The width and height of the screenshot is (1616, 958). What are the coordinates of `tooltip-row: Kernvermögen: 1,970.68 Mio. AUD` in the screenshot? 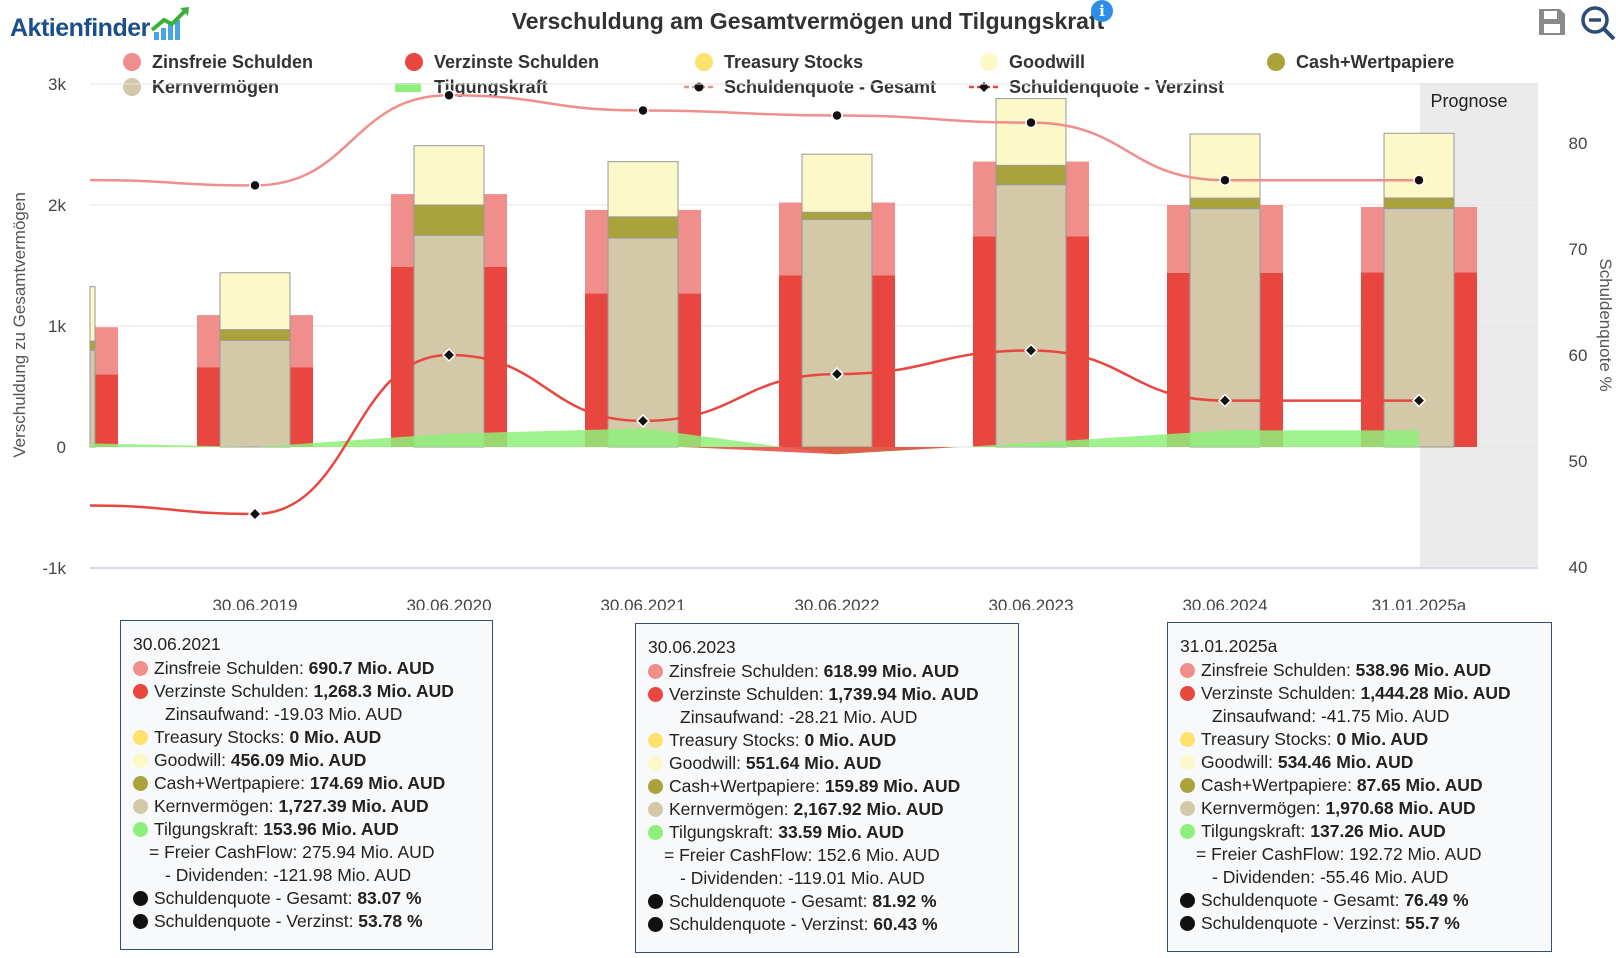 It's located at (1359, 808).